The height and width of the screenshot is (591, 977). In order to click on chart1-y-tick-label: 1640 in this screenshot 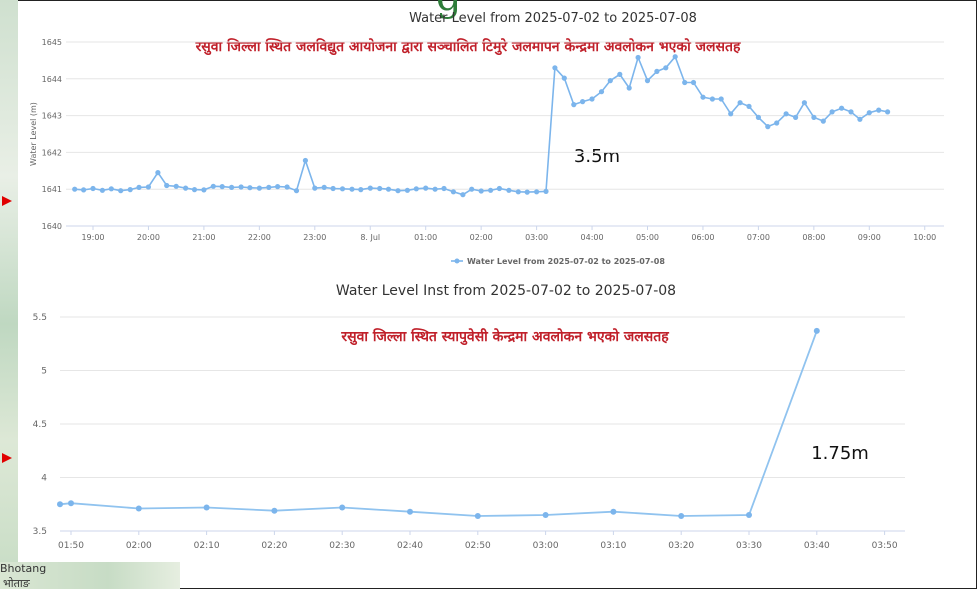, I will do `click(52, 226)`.